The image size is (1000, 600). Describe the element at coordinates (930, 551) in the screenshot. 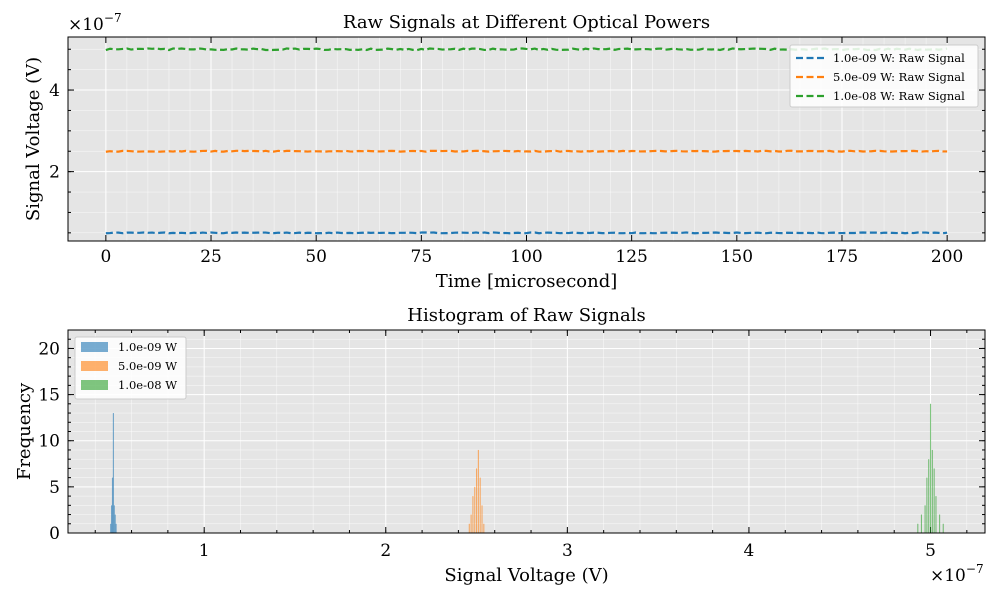

I see `x-tick-label: 5` at that location.